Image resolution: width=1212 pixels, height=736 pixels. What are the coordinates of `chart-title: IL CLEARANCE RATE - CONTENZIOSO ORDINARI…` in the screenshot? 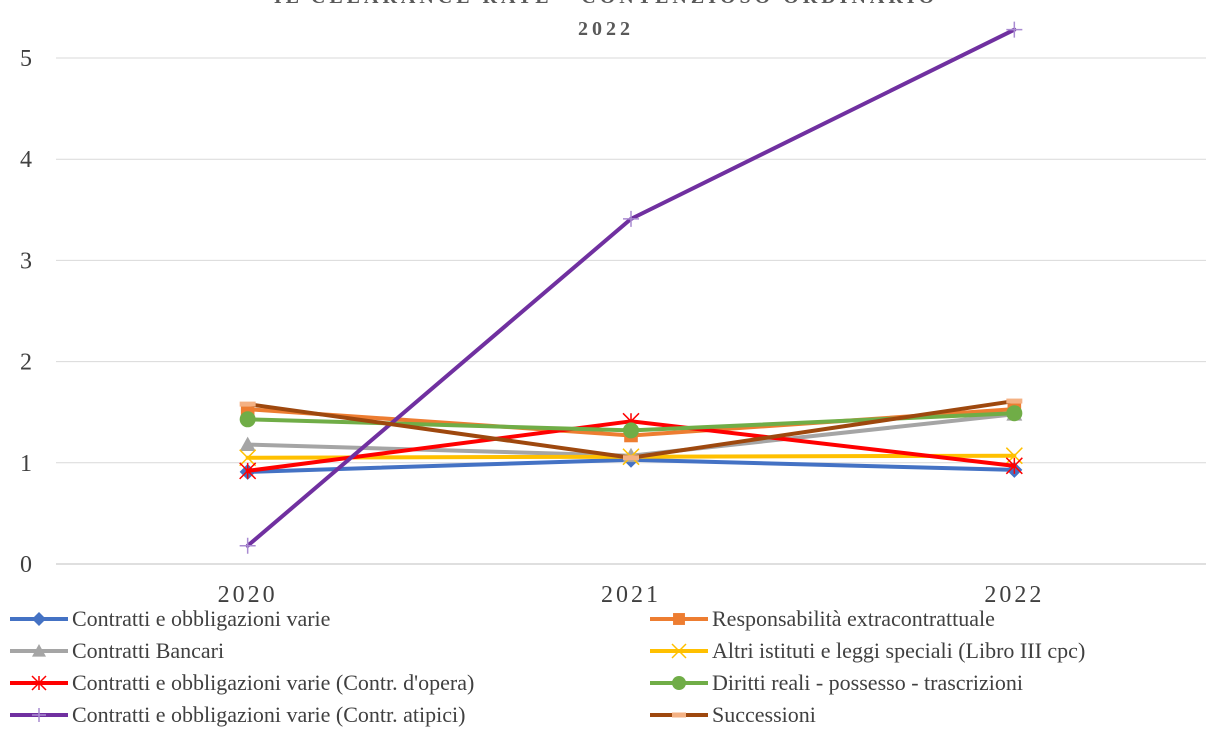 It's located at (606, 4).